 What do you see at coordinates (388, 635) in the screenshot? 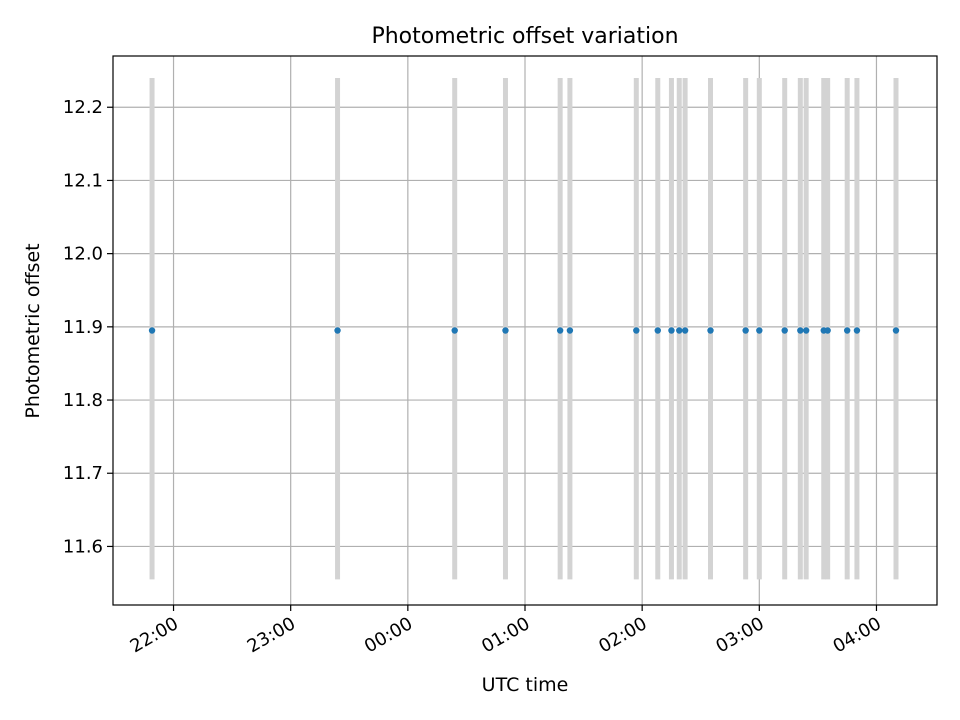
I see `x-tick-label: 00:00` at bounding box center [388, 635].